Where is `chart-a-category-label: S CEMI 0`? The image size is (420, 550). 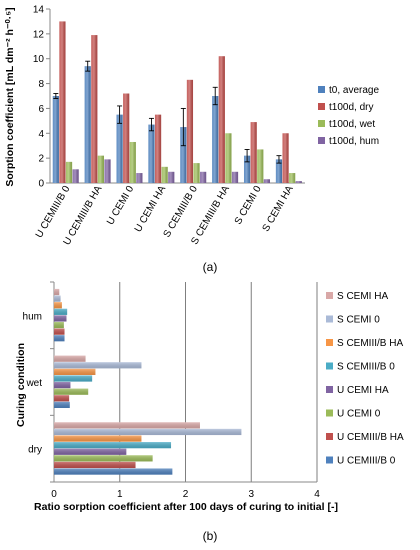
chart-a-category-label: S CEMI 0 is located at coordinates (248, 205).